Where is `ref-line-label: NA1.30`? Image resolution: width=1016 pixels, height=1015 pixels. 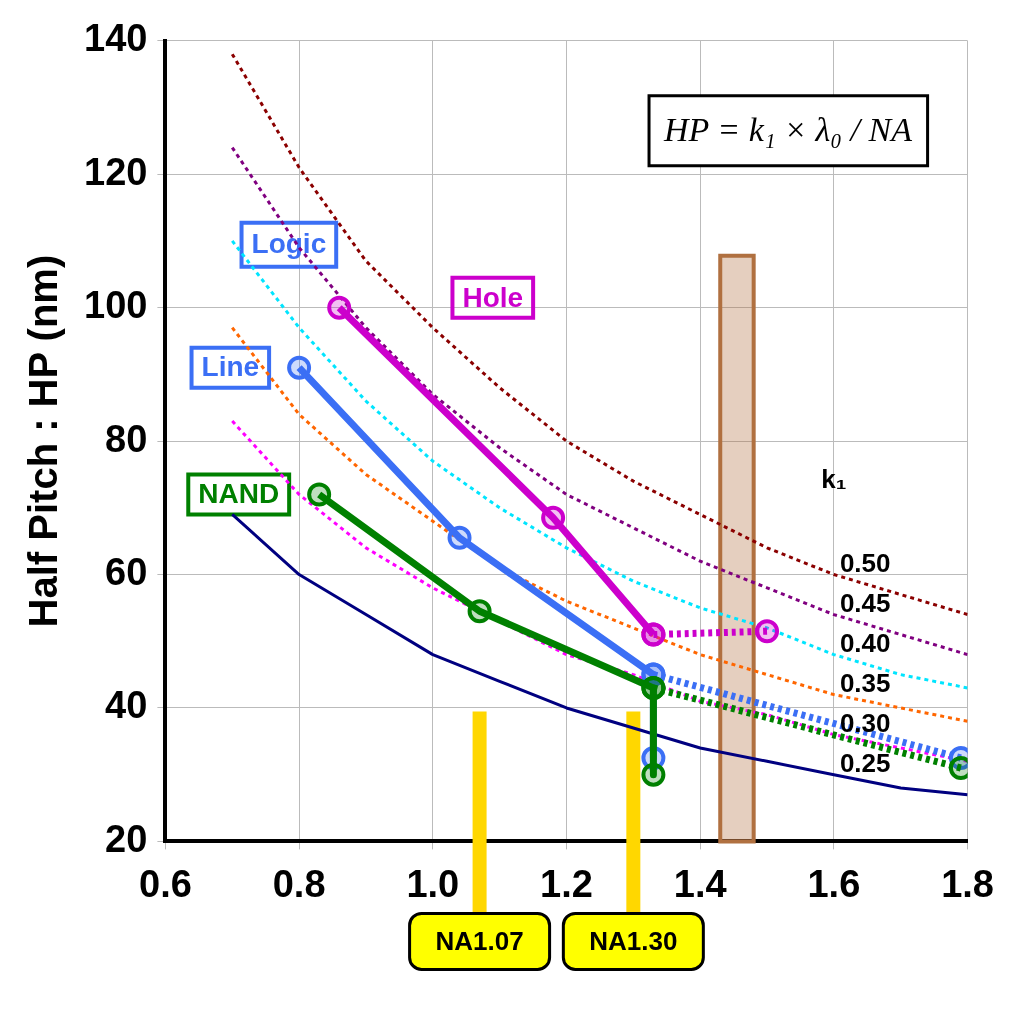 ref-line-label: NA1.30 is located at coordinates (633, 940).